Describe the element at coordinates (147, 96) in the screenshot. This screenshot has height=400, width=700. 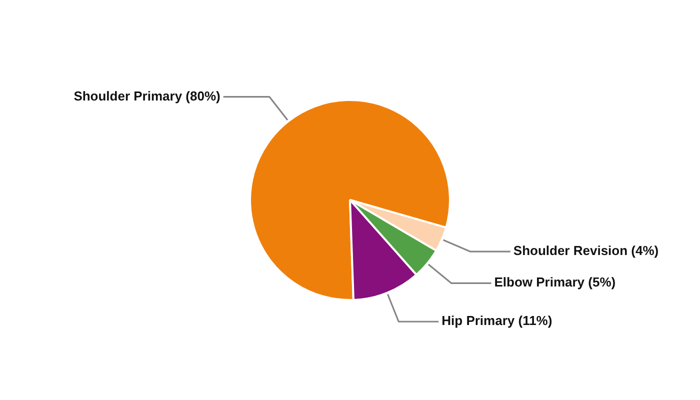
I see `slice-label: Shoulder Primary (80%)` at that location.